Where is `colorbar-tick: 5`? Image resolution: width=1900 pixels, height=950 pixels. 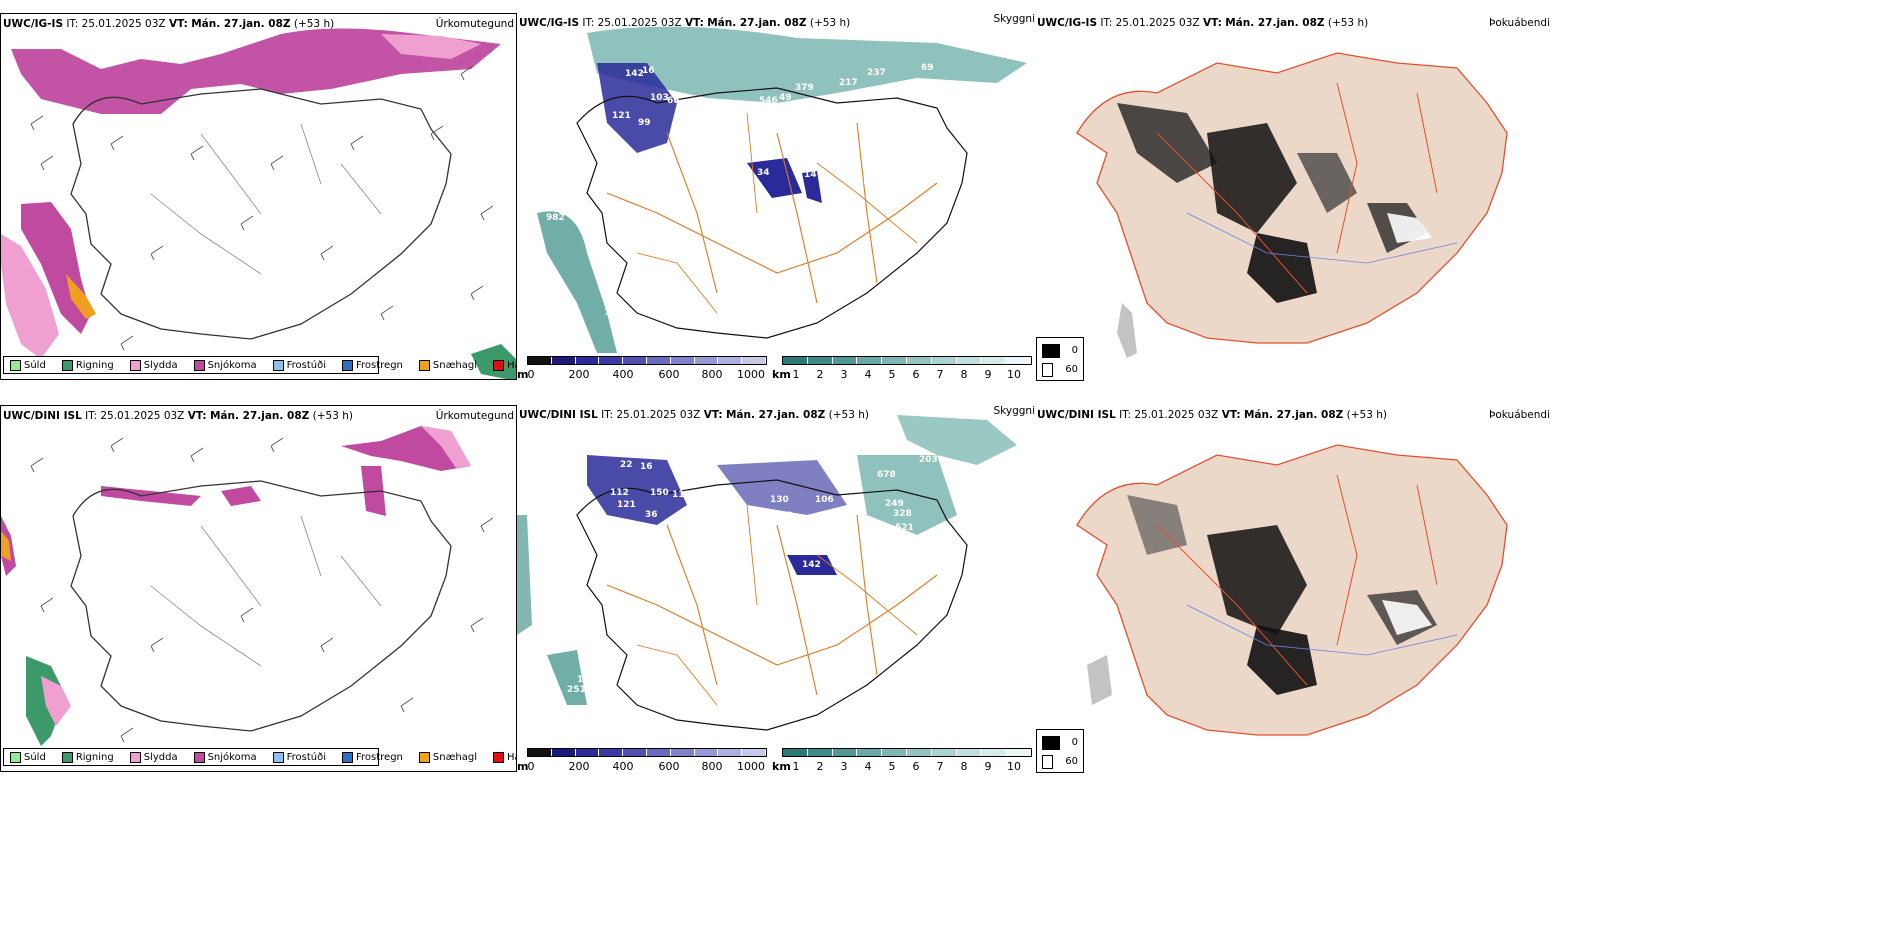
colorbar-tick: 5 is located at coordinates (892, 766).